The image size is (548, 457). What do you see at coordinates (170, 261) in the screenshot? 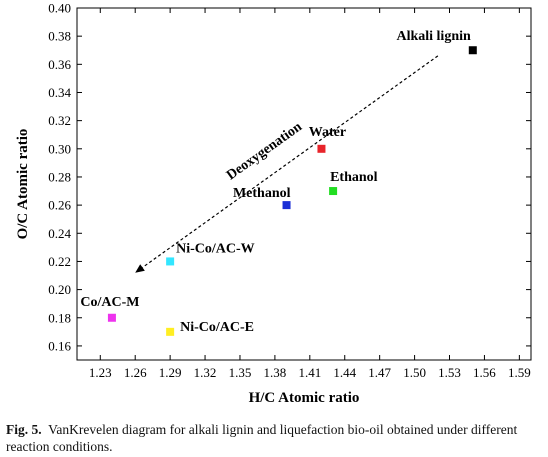
I see `point-ni-co-ac-w` at bounding box center [170, 261].